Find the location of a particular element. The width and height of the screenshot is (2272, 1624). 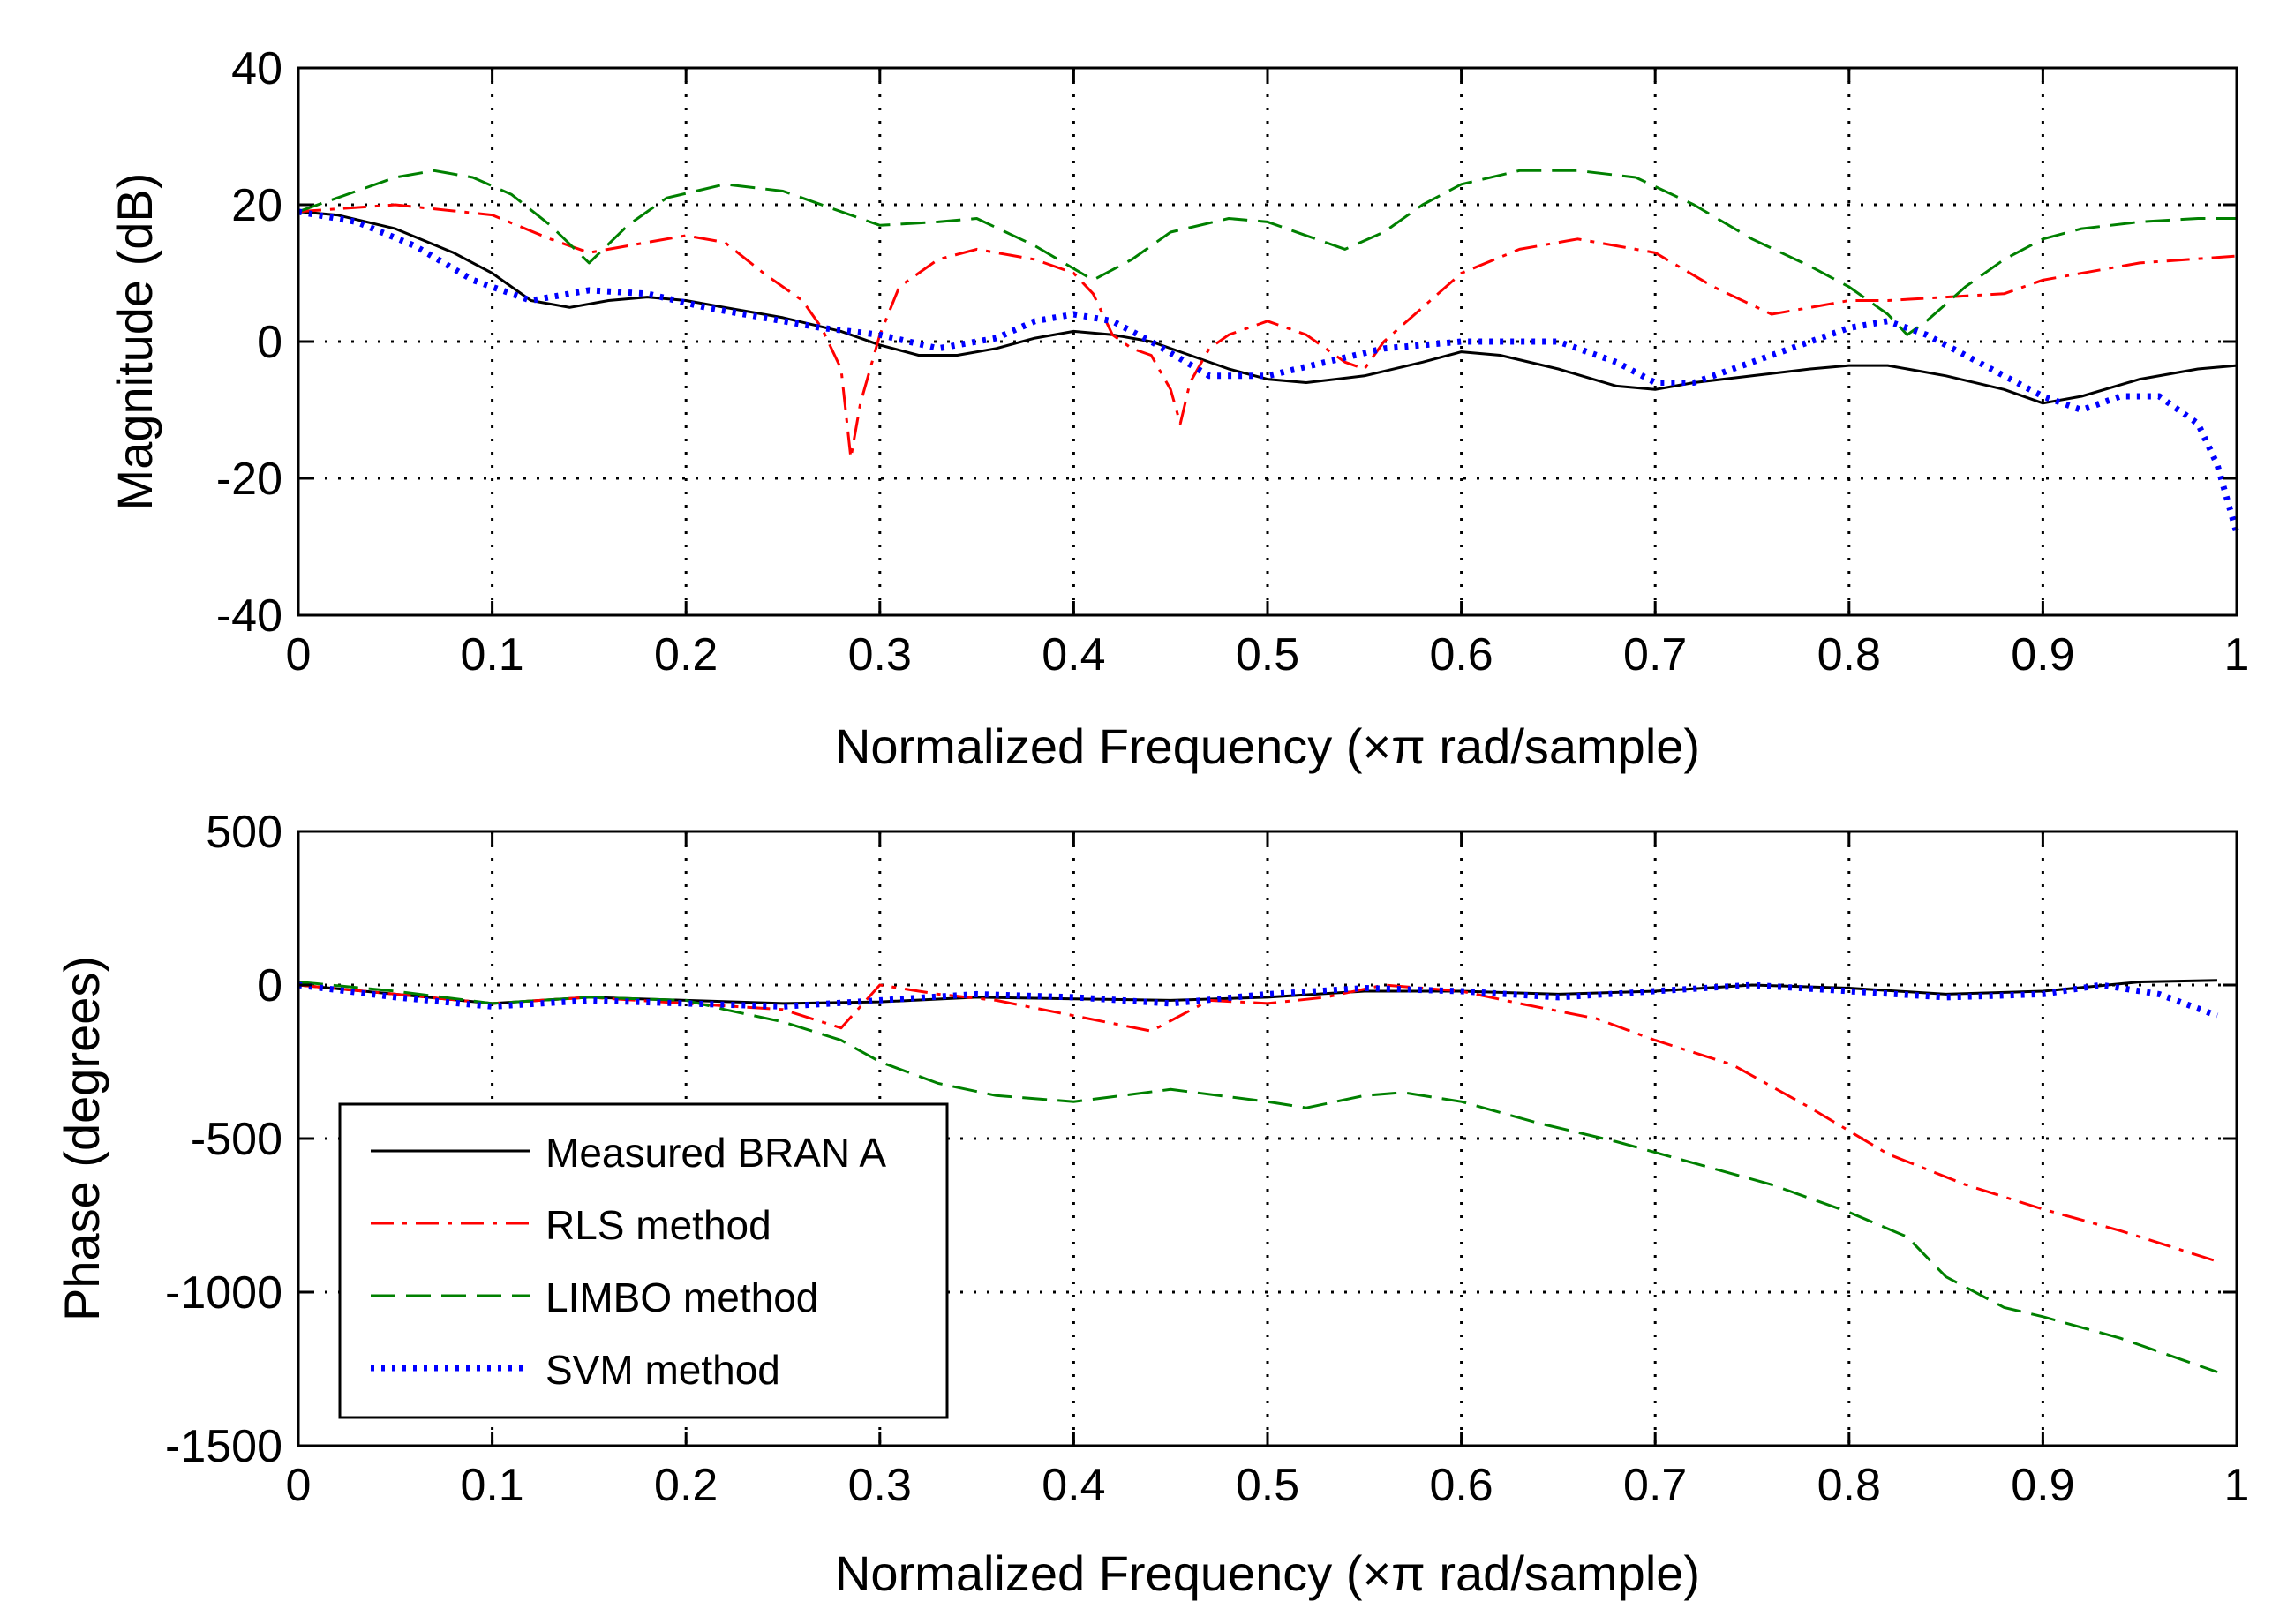

phase-x-tick-label: 0.1 is located at coordinates (491, 1485).